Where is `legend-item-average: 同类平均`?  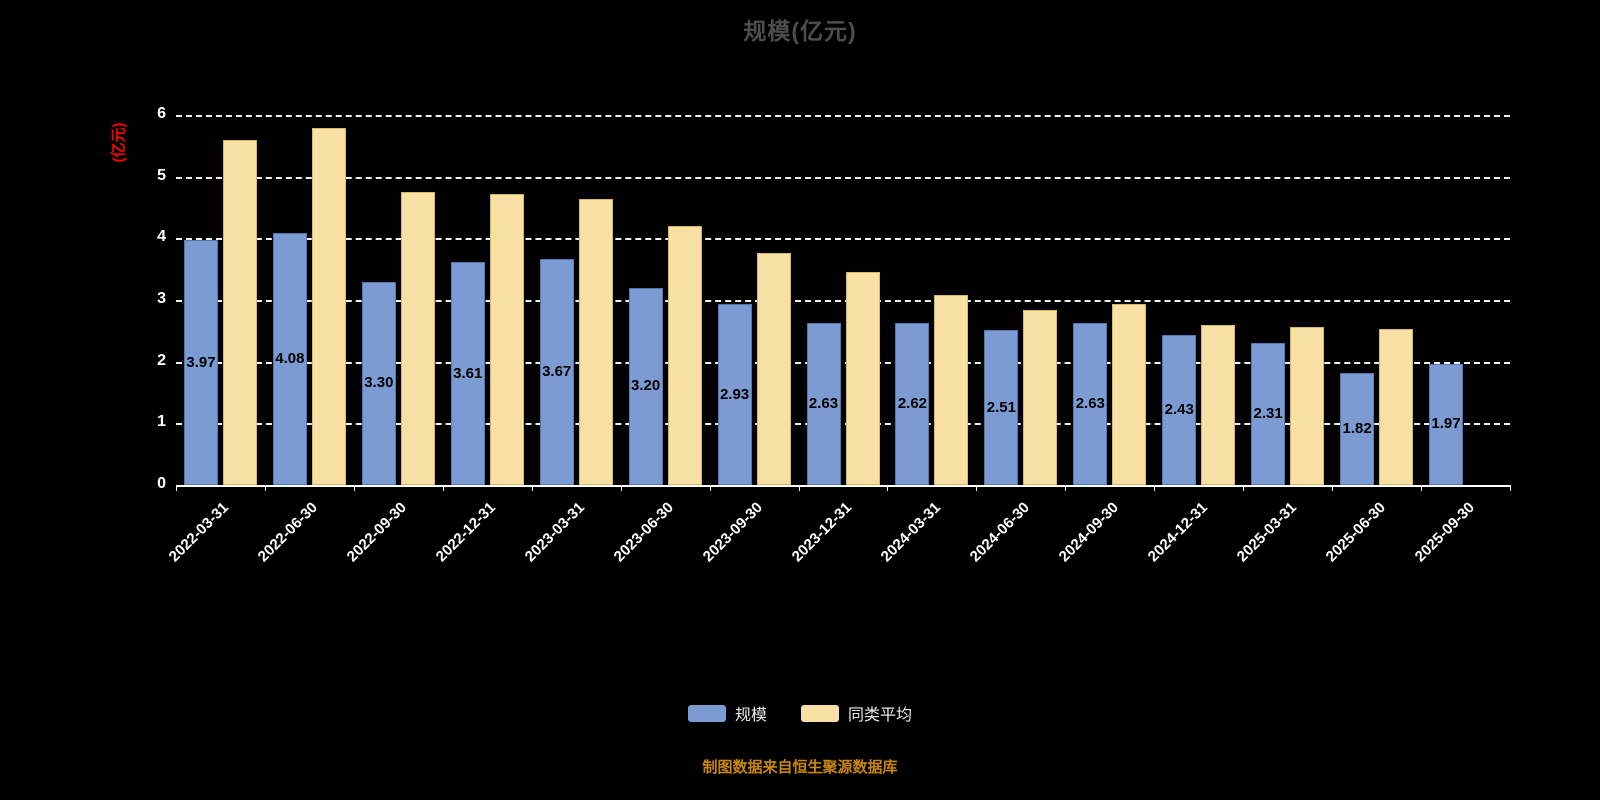
legend-item-average: 同类平均 is located at coordinates (856, 713).